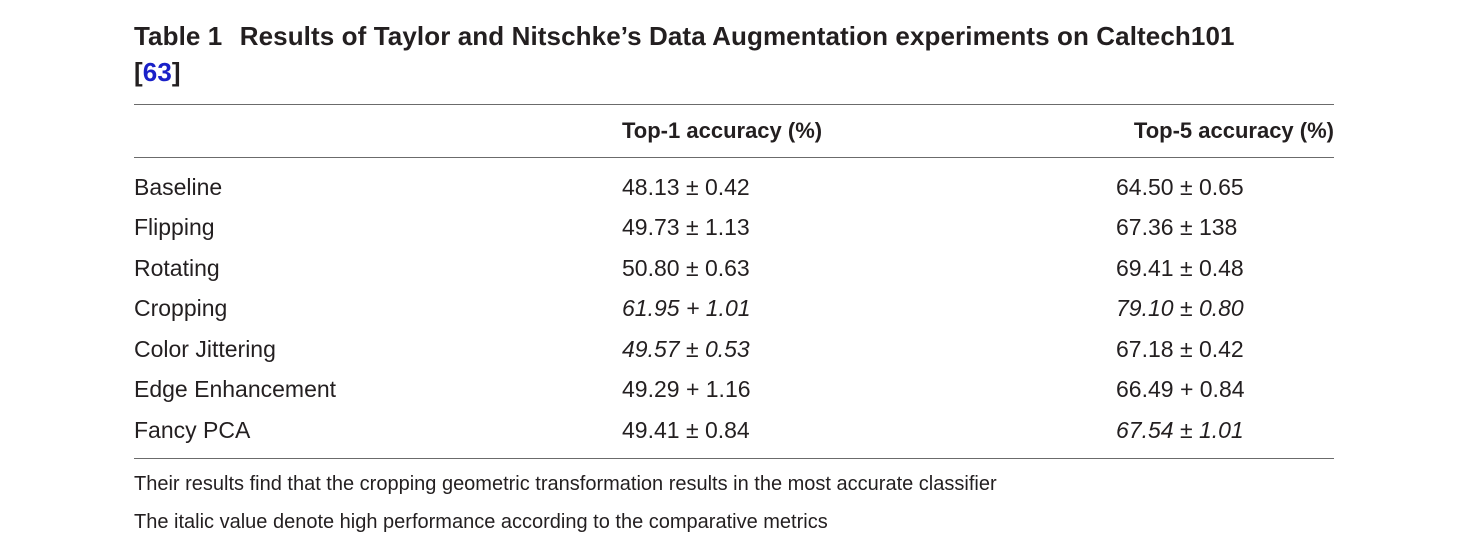 This screenshot has width=1469, height=551. What do you see at coordinates (1180, 348) in the screenshot?
I see `row-top5-value: 67.18 ± 0.42` at bounding box center [1180, 348].